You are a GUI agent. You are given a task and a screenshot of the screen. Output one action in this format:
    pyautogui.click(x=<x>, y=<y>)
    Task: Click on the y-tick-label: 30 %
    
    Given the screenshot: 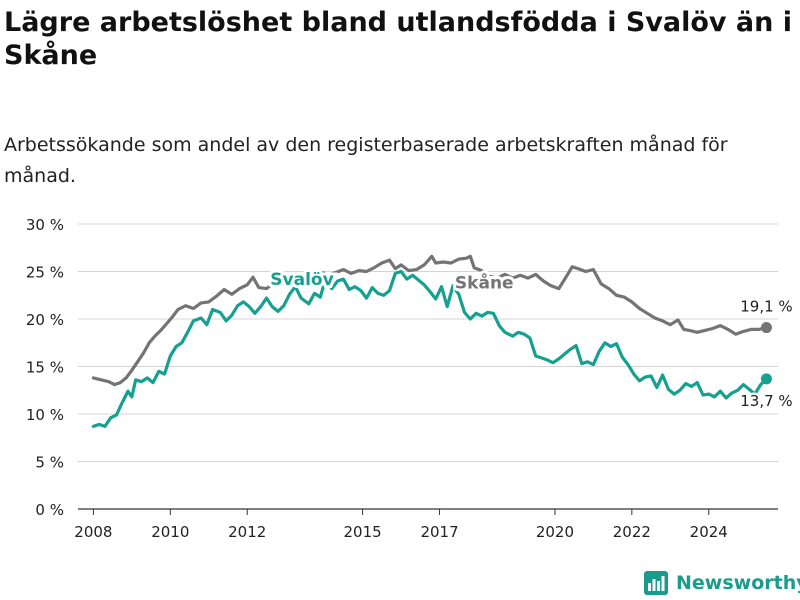 What is the action you would take?
    pyautogui.click(x=45, y=225)
    